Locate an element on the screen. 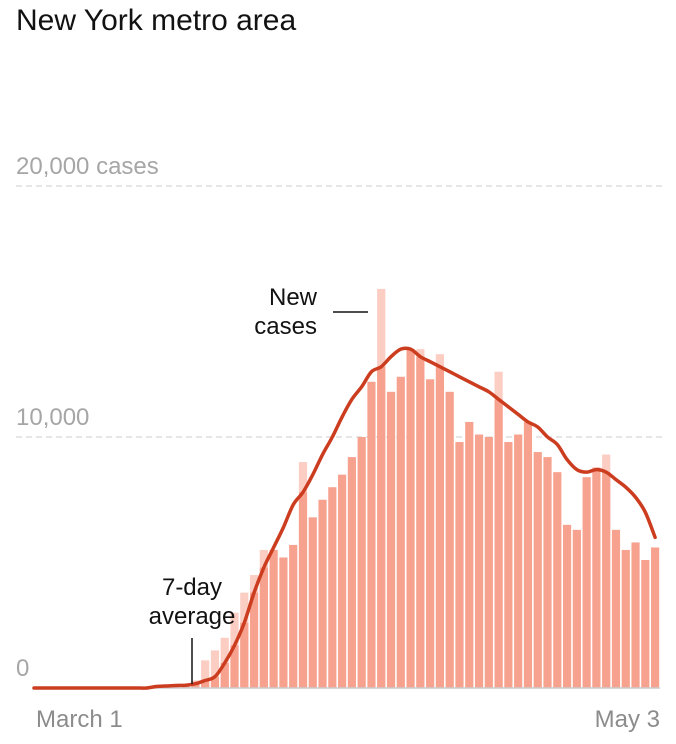 The width and height of the screenshot is (676, 744). annotation-new-cases-line1: New is located at coordinates (293, 297).